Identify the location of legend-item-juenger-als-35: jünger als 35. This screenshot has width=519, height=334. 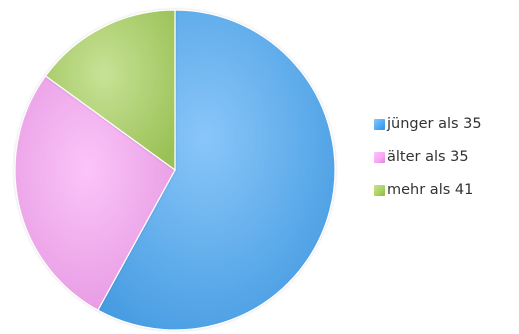
(444, 124).